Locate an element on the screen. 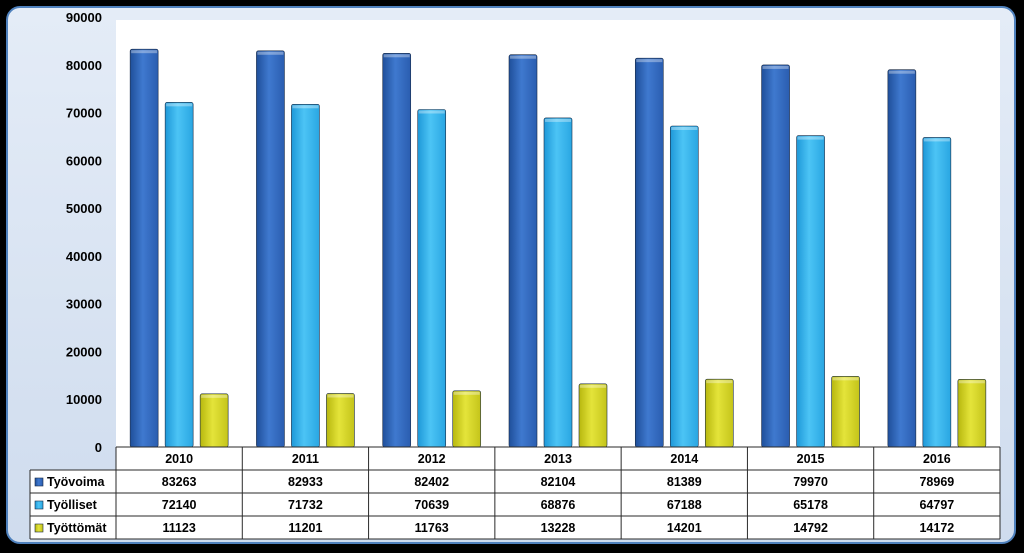 The width and height of the screenshot is (1024, 553). legend-label: Työttömät is located at coordinates (77, 528).